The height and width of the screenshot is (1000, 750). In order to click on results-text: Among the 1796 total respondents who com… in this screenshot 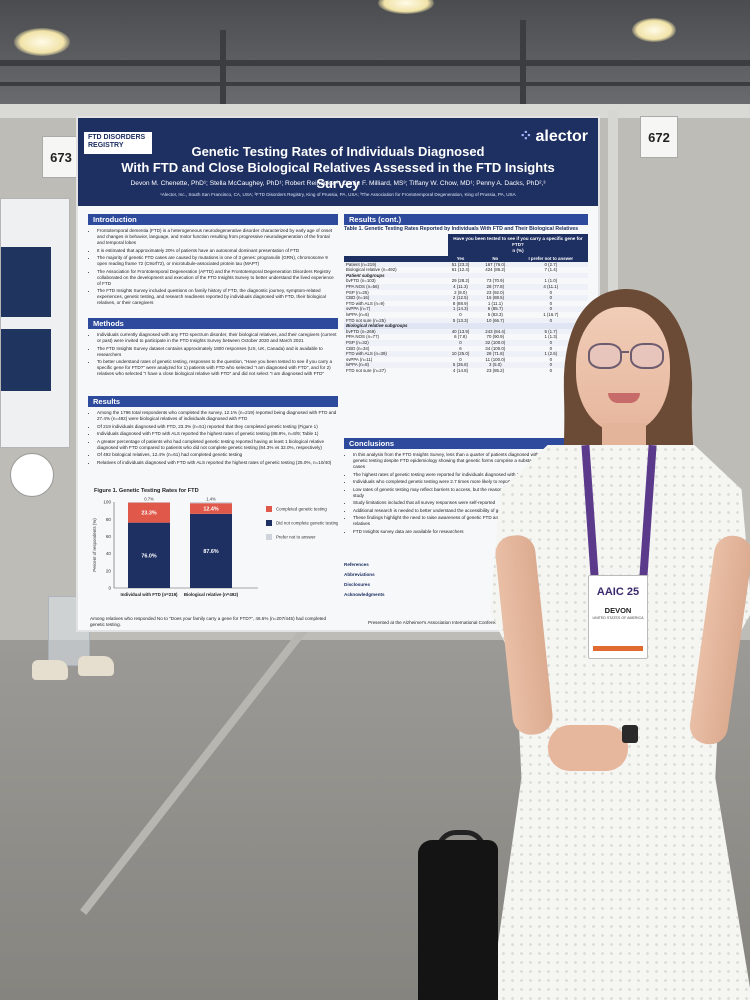, I will do `click(213, 438)`.